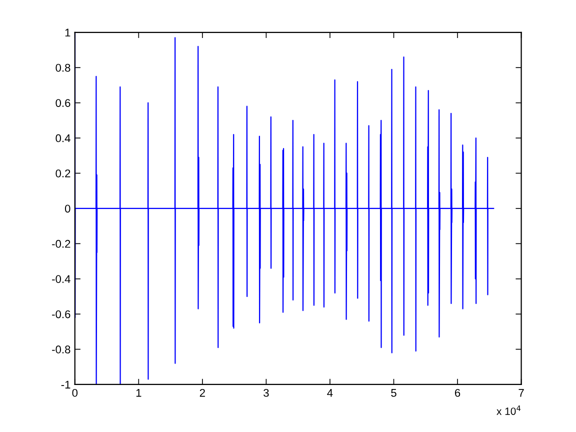 This screenshot has width=576, height=432. I want to click on x-tick-label: 7, so click(521, 393).